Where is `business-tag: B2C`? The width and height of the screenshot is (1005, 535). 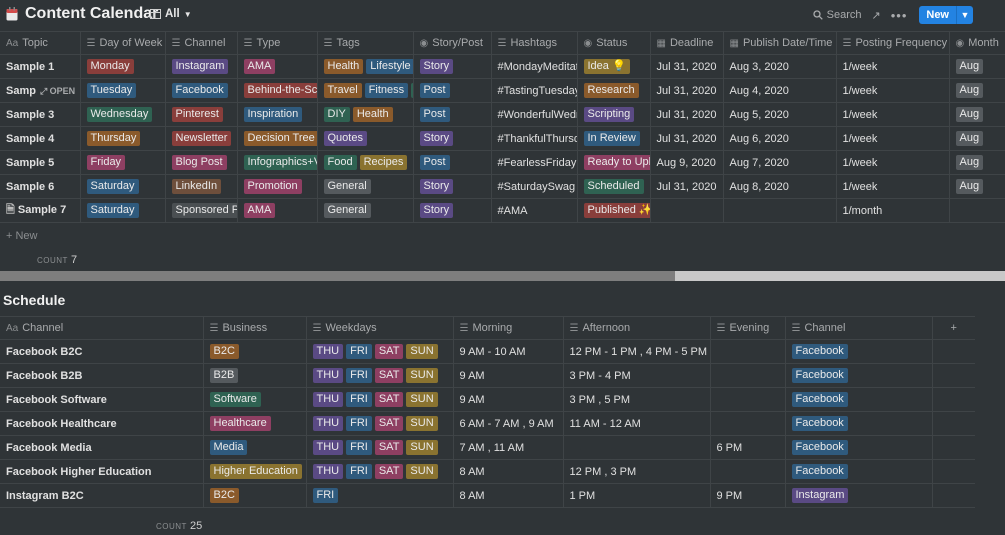
business-tag: B2C is located at coordinates (224, 495).